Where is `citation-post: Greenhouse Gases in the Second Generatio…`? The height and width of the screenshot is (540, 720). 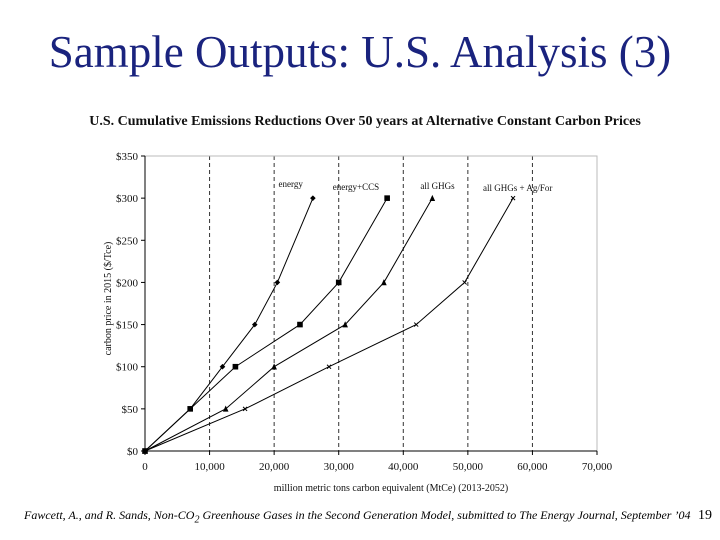
citation-post: Greenhouse Gases in the Second Generatio… is located at coordinates (445, 515).